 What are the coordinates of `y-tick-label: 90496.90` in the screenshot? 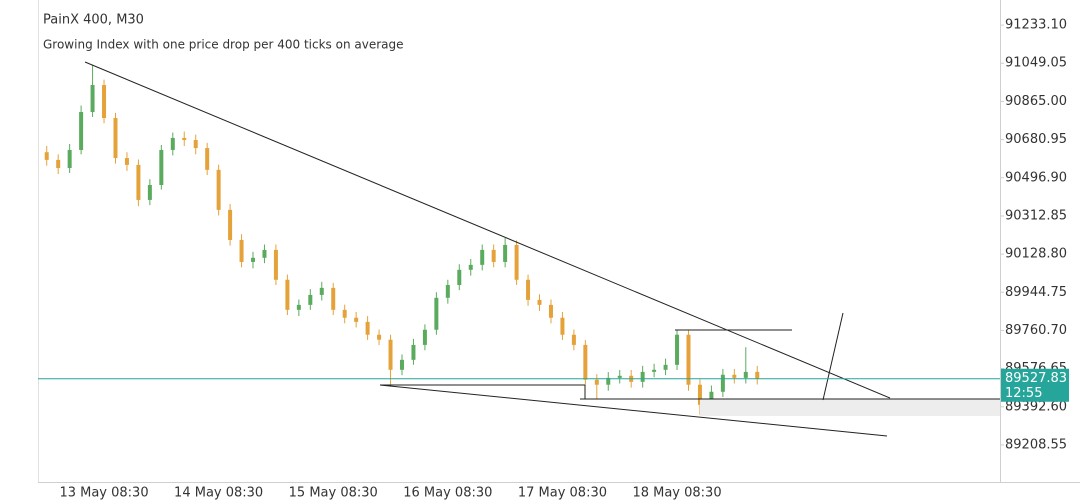 It's located at (1036, 177).